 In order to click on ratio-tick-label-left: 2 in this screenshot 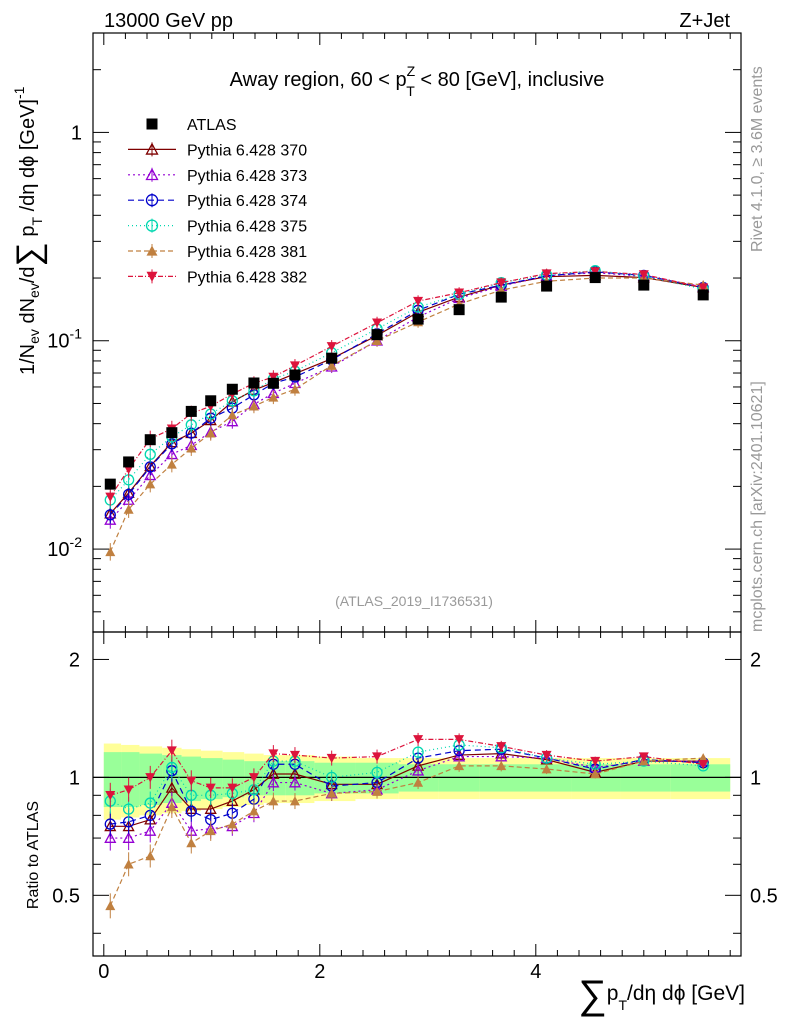, I will do `click(74, 660)`.